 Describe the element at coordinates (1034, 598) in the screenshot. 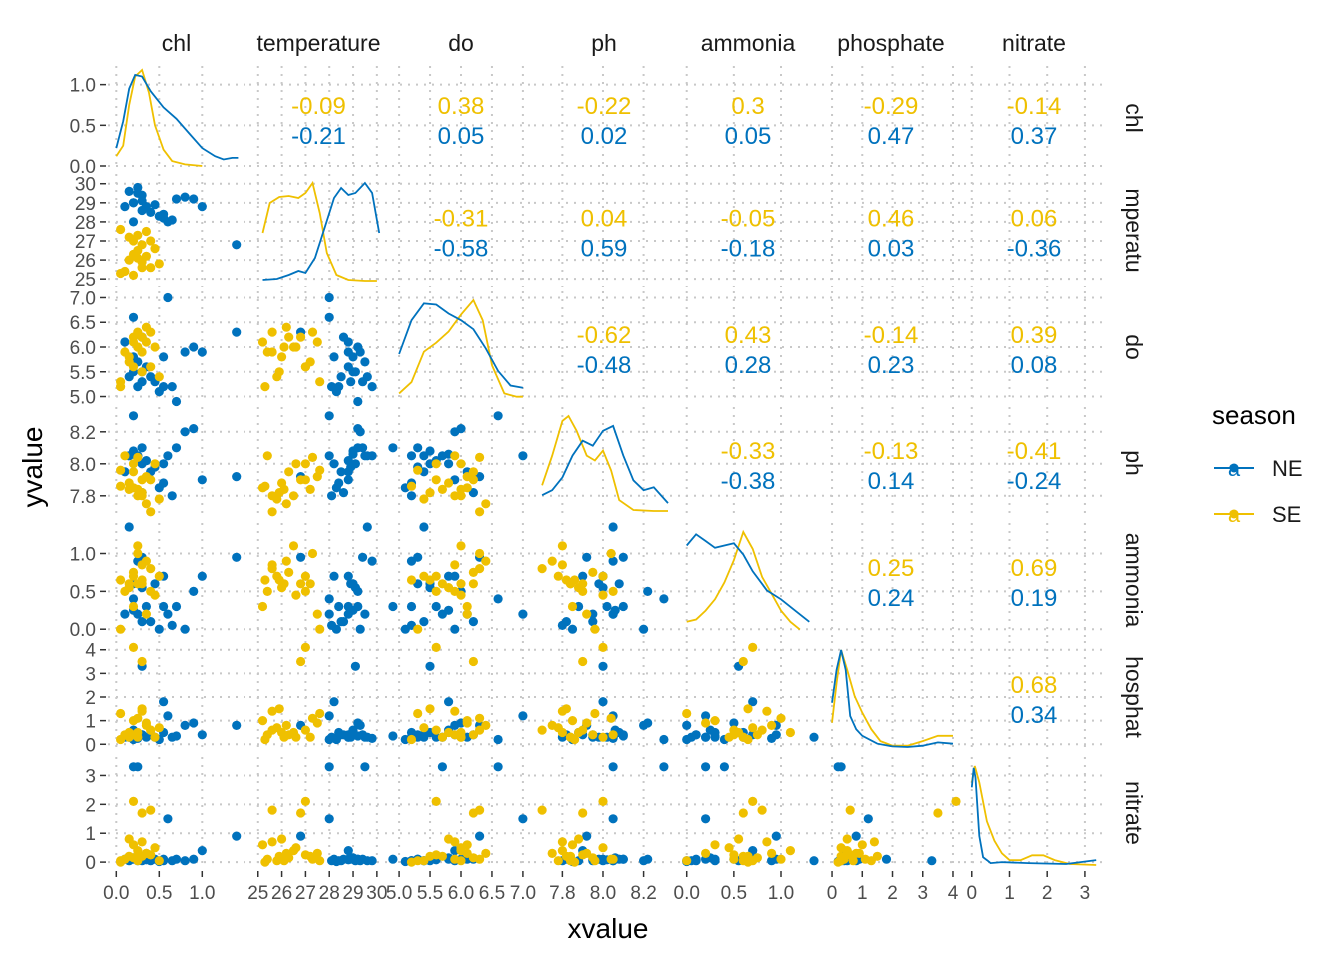

I see `corr-ammonia-nitrate-NE: 0.19` at that location.